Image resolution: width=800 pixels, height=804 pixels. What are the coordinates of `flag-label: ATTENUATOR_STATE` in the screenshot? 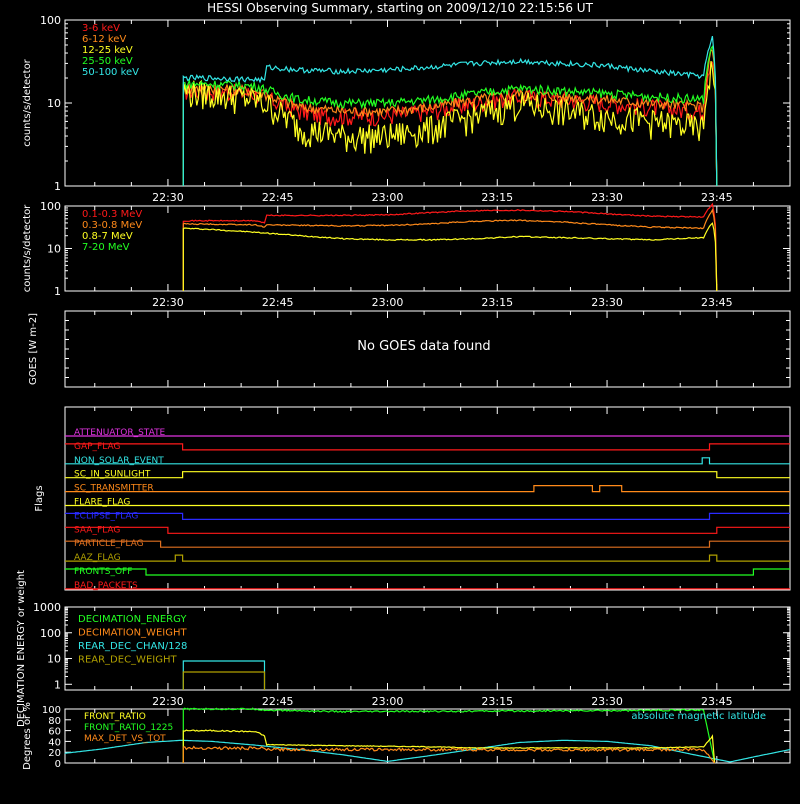 It's located at (120, 433).